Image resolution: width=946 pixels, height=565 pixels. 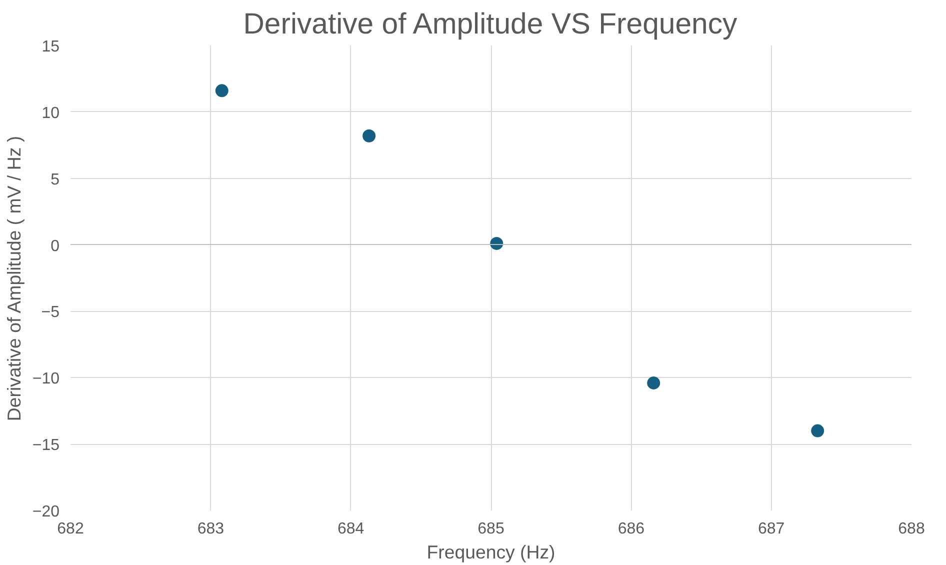 I want to click on x-tick-label: 686, so click(x=631, y=529).